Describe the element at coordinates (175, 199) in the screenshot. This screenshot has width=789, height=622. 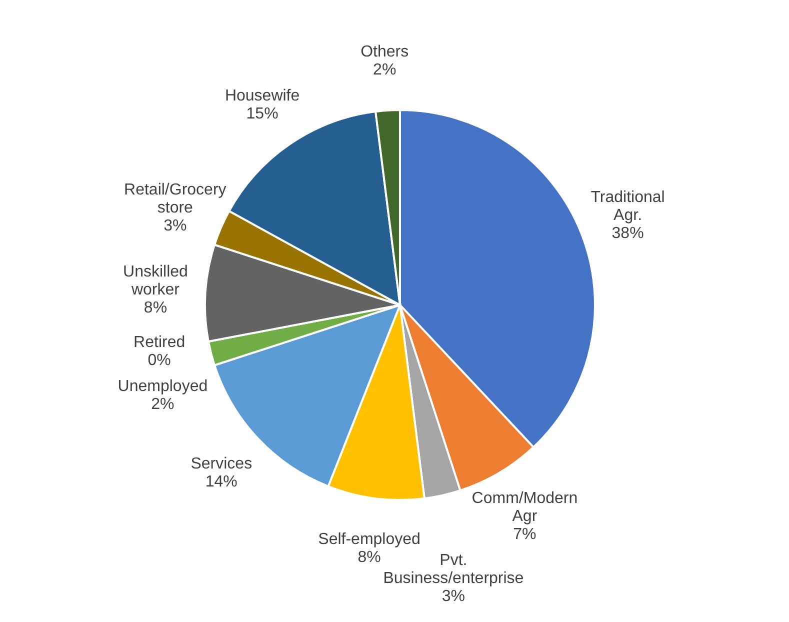
I see `slice-label: Retail/Grocery store` at that location.